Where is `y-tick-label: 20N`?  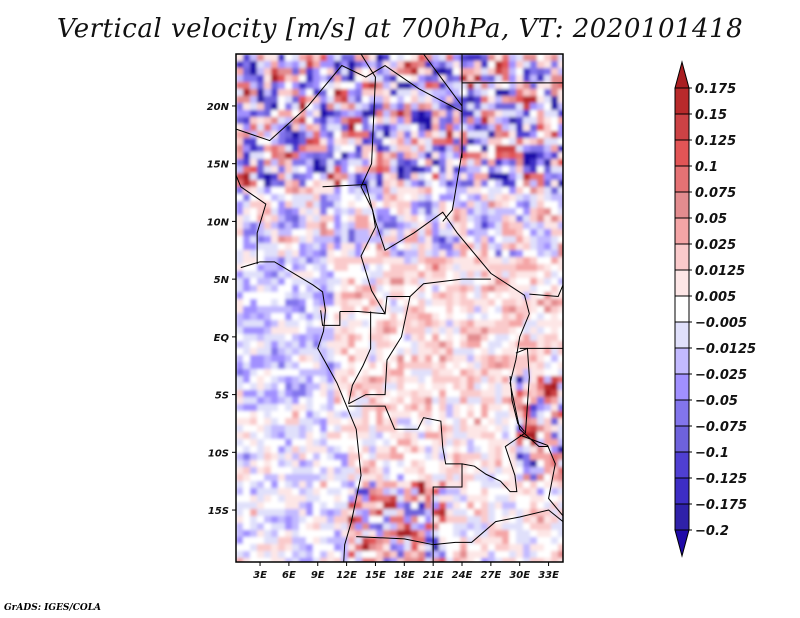
y-tick-label: 20N is located at coordinates (218, 107).